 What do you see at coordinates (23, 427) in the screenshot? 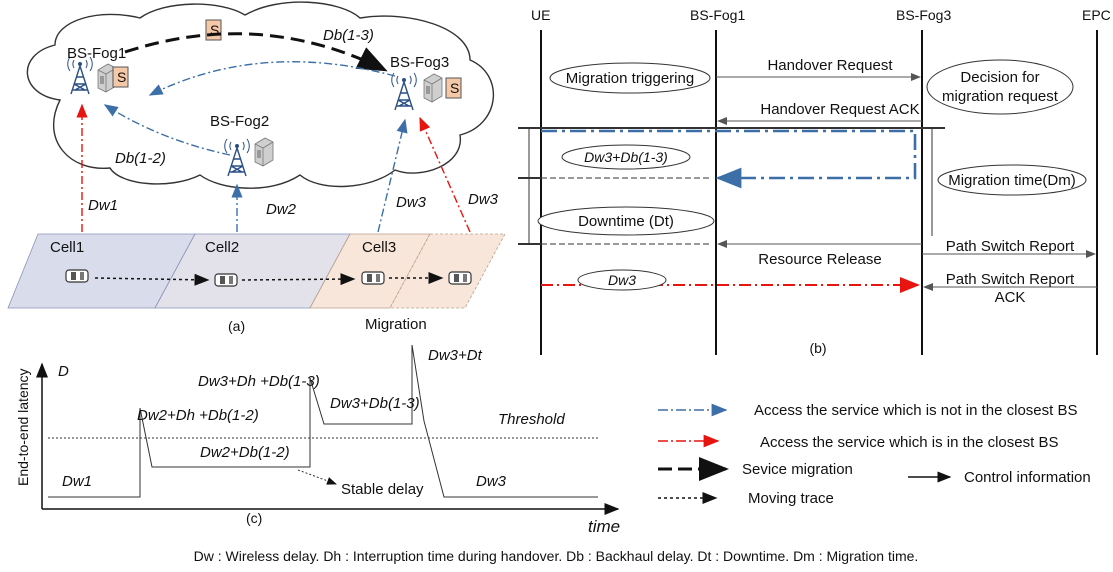
I see `y-axis-label: End-to-end latency` at bounding box center [23, 427].